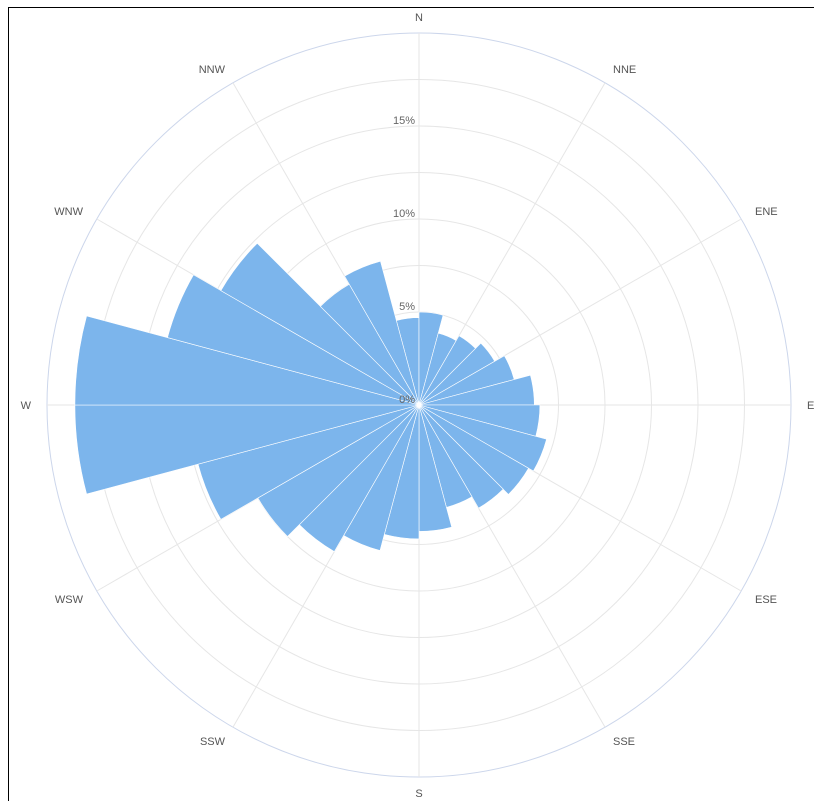 The image size is (814, 801). I want to click on direction-label-s: S, so click(418, 794).